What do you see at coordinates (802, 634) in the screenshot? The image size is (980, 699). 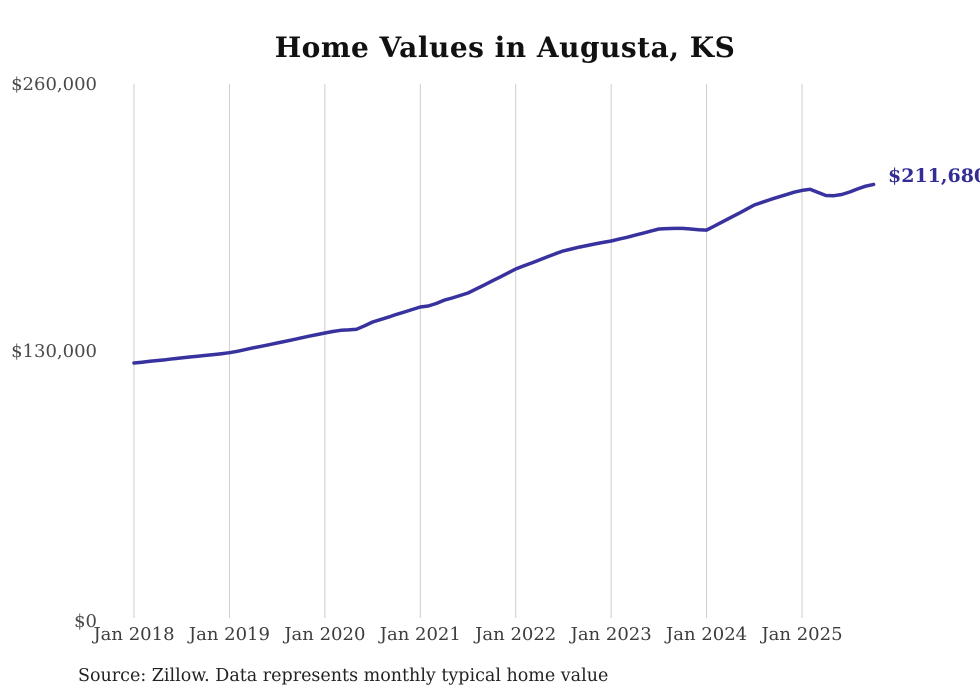 I see `x-tick-jan-2025: Jan 2025` at bounding box center [802, 634].